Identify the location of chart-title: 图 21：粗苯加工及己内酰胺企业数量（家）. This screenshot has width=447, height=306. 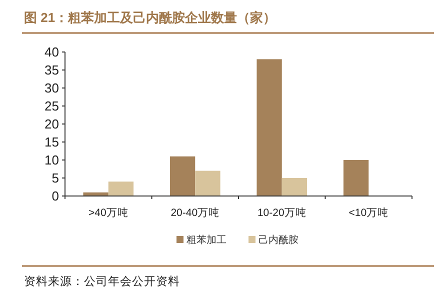
(150, 17).